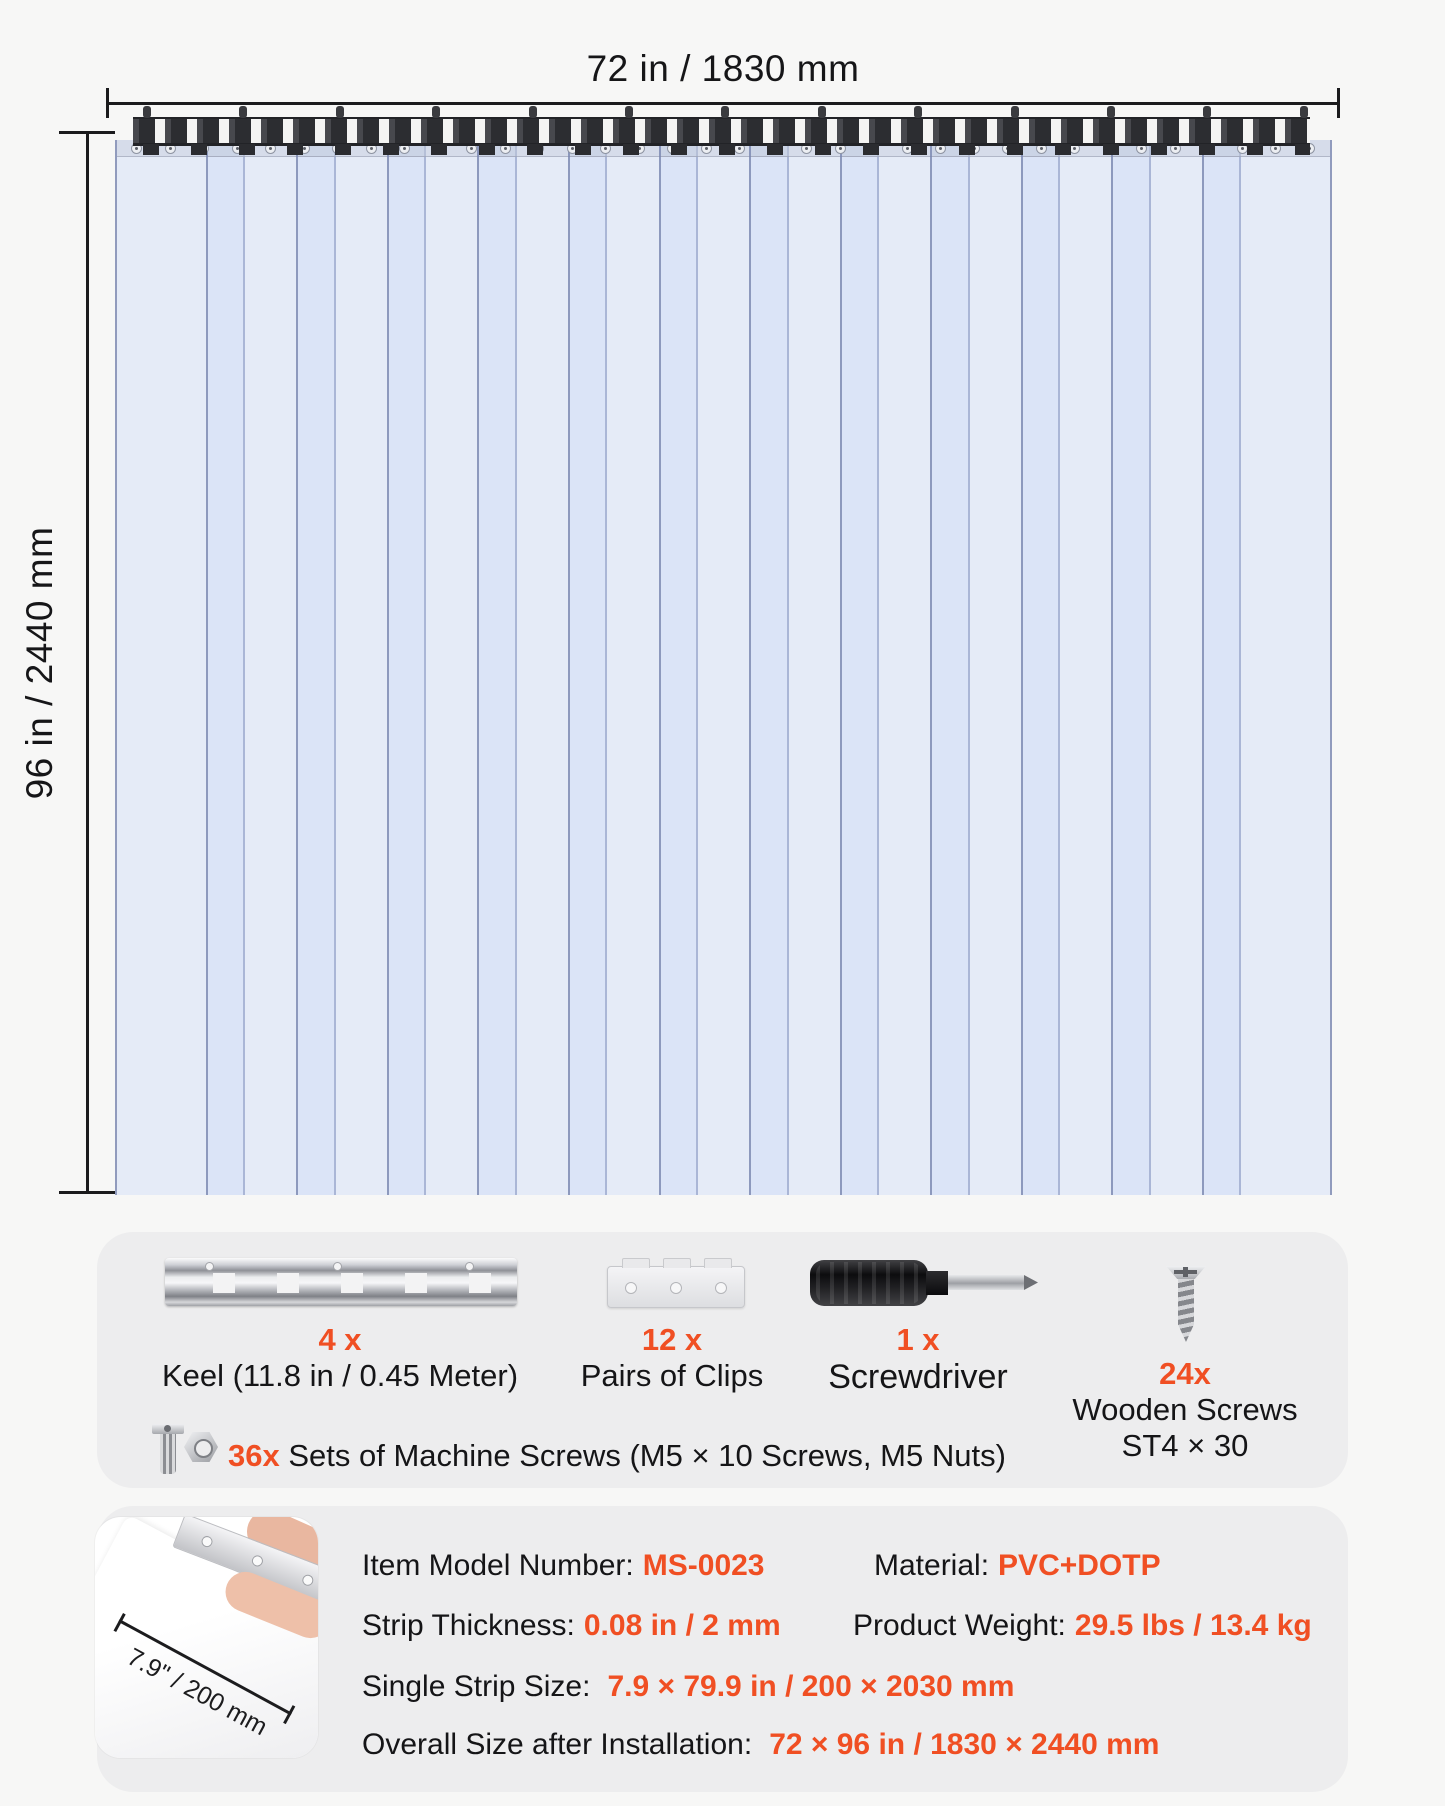 The width and height of the screenshot is (1445, 1806). Describe the element at coordinates (87, 1192) in the screenshot. I see `height-dimension-tick-bottom` at that location.